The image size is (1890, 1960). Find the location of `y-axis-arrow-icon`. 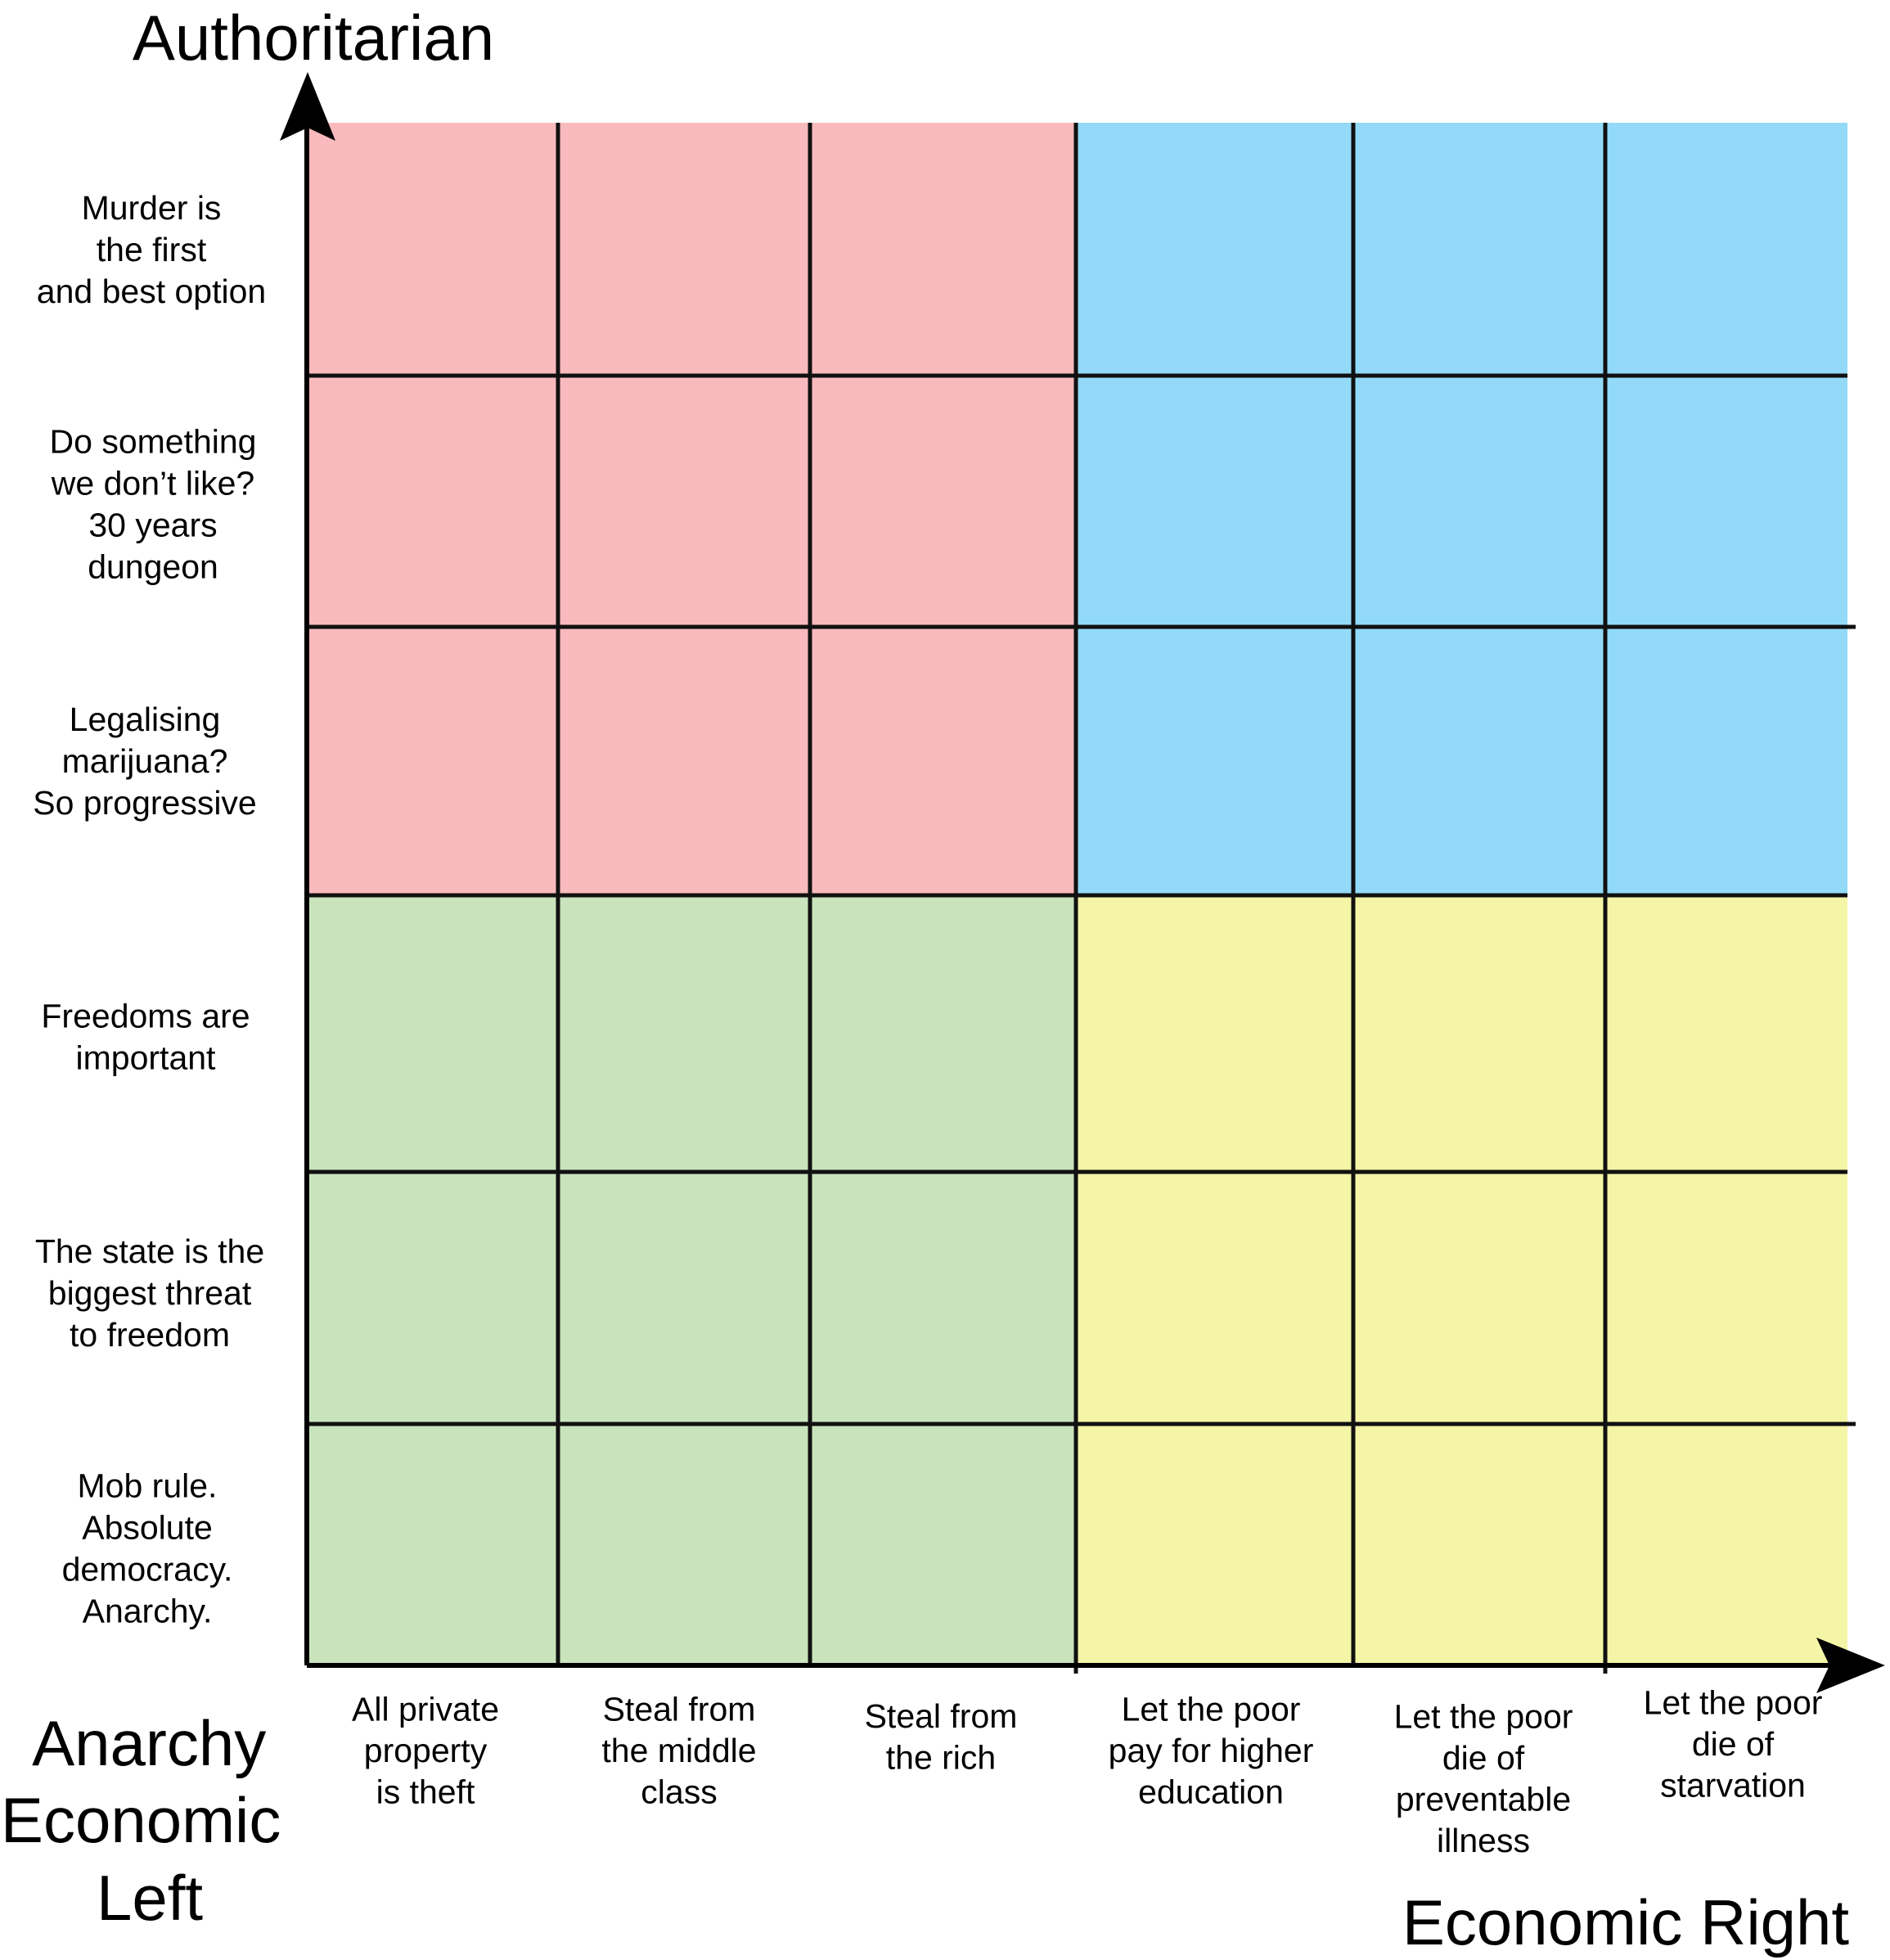

y-axis-arrow-icon is located at coordinates (308, 106).